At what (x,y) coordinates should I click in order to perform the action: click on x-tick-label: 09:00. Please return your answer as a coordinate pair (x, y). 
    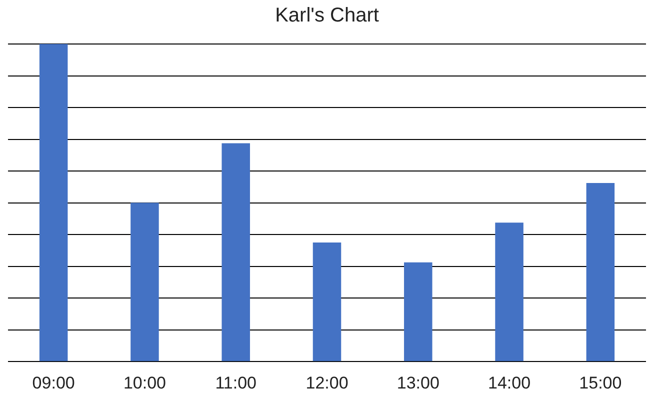
    Looking at the image, I should click on (53, 382).